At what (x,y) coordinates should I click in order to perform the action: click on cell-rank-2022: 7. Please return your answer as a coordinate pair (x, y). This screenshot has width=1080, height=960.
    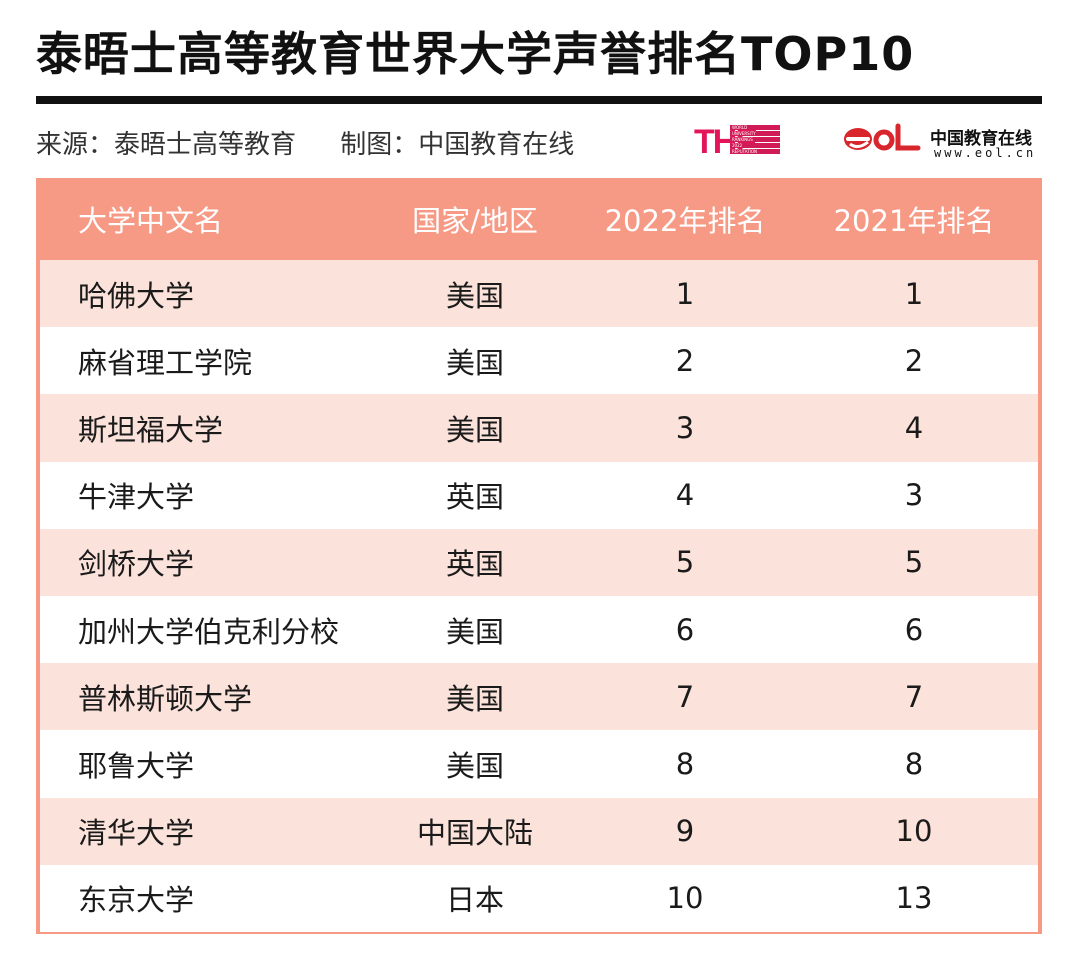
    Looking at the image, I should click on (685, 696).